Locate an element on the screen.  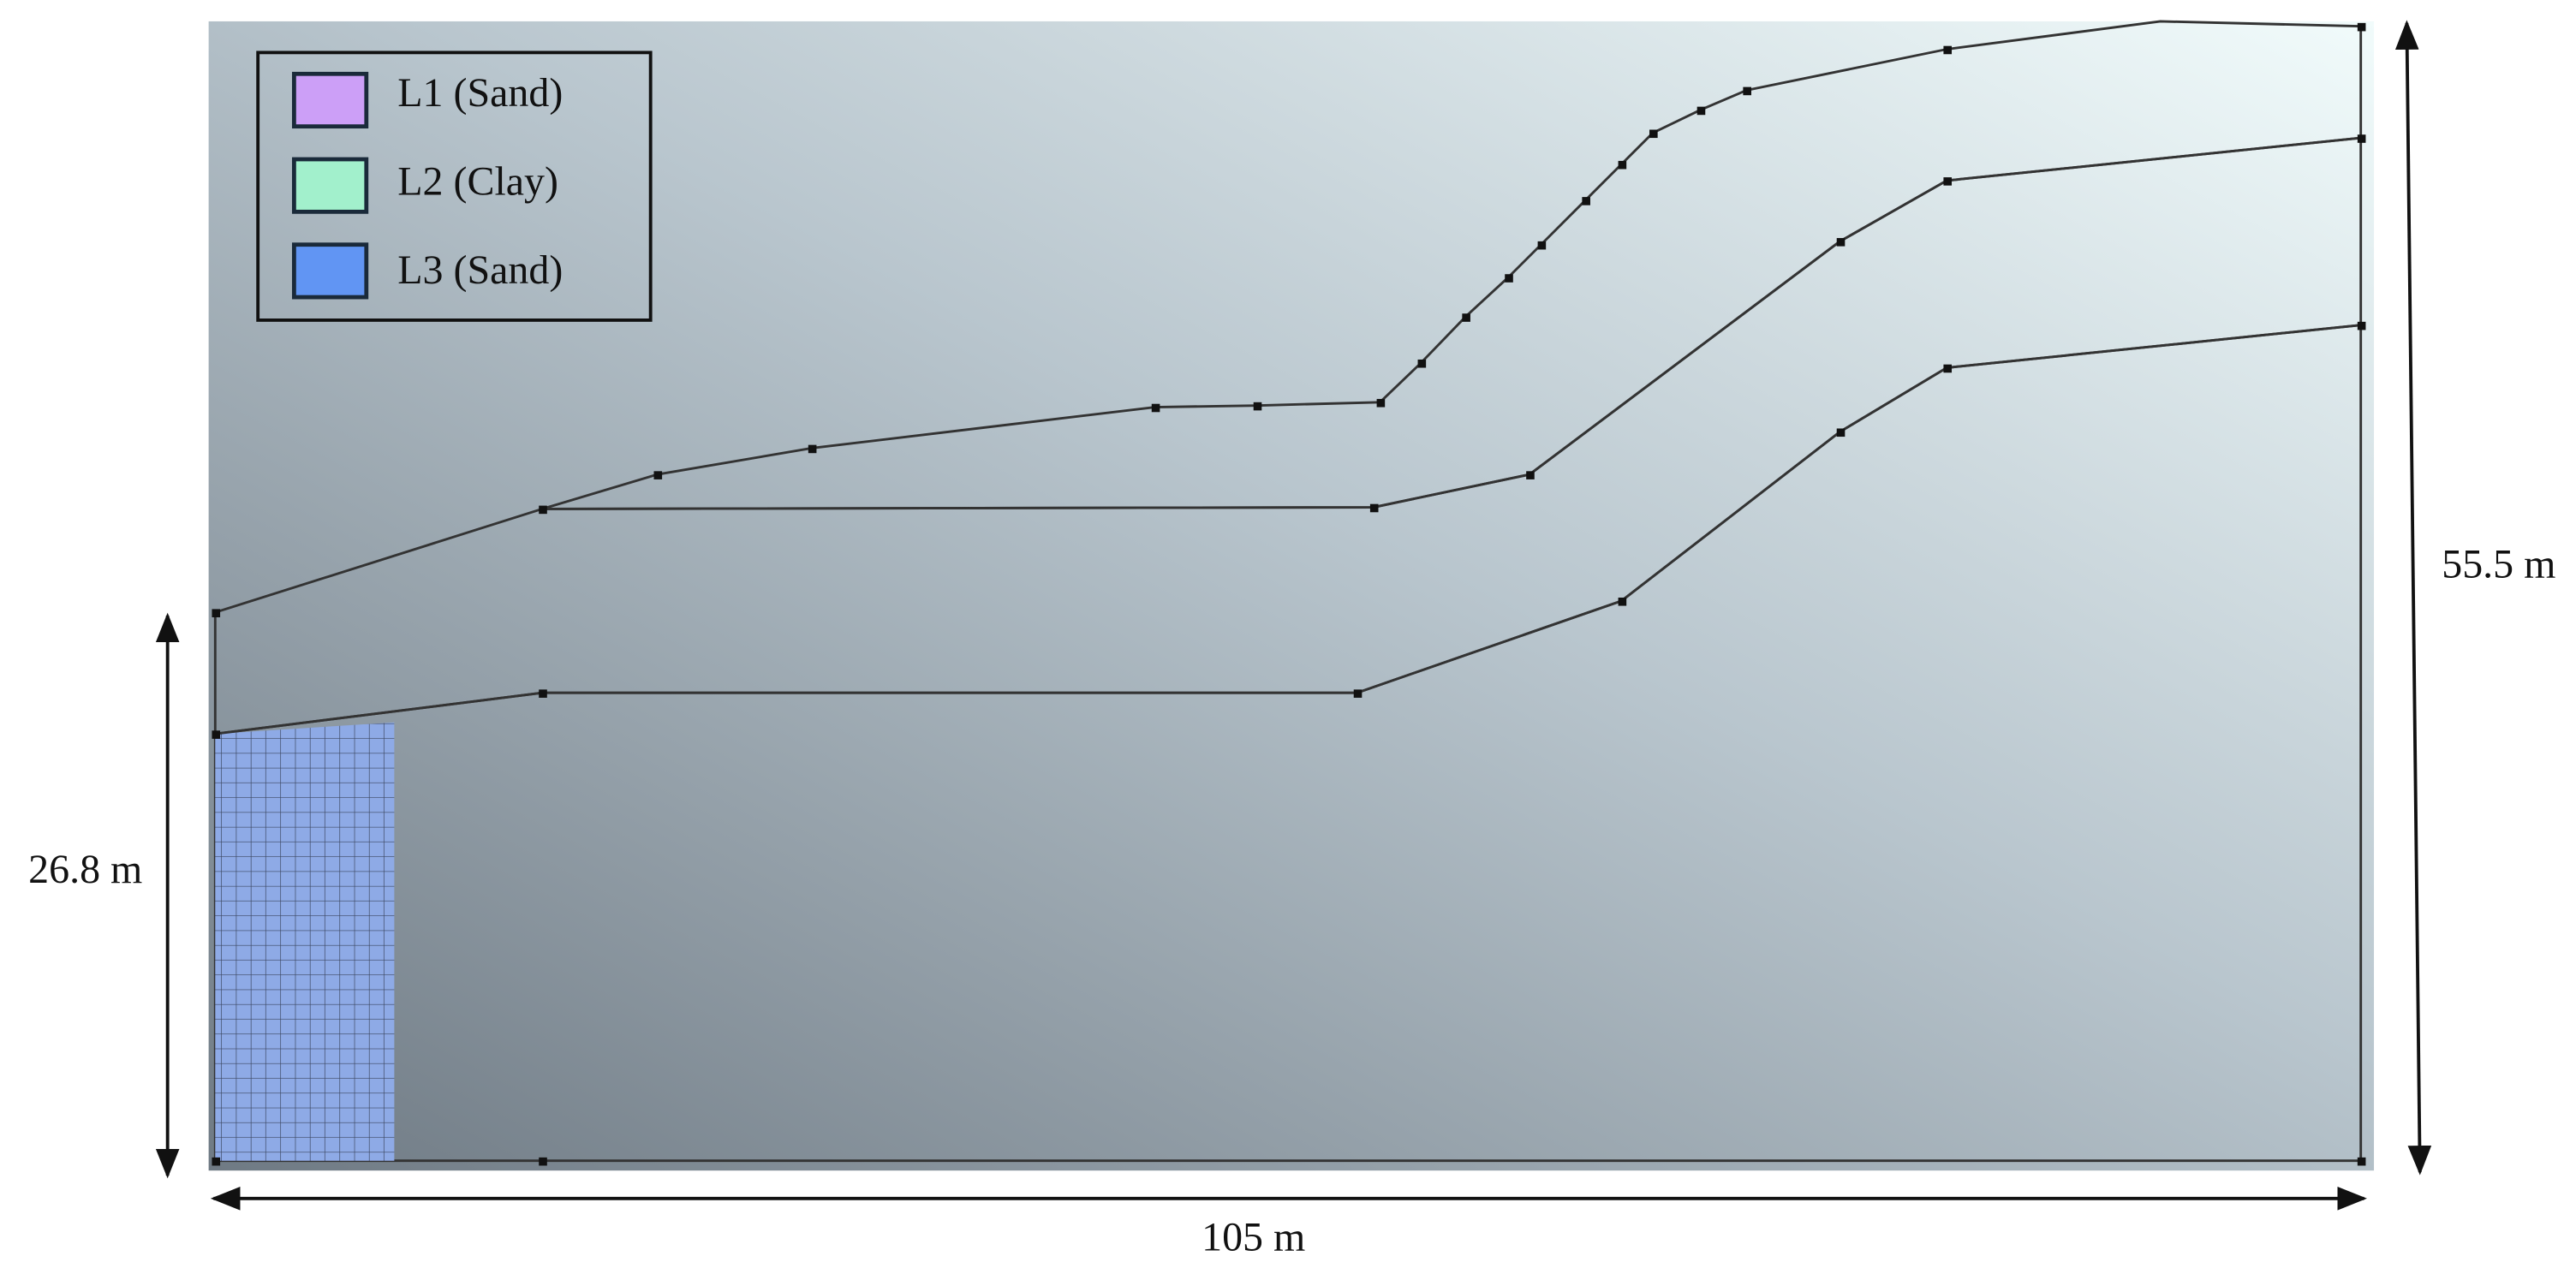
legend-label: L1 (Sand) is located at coordinates (480, 93).